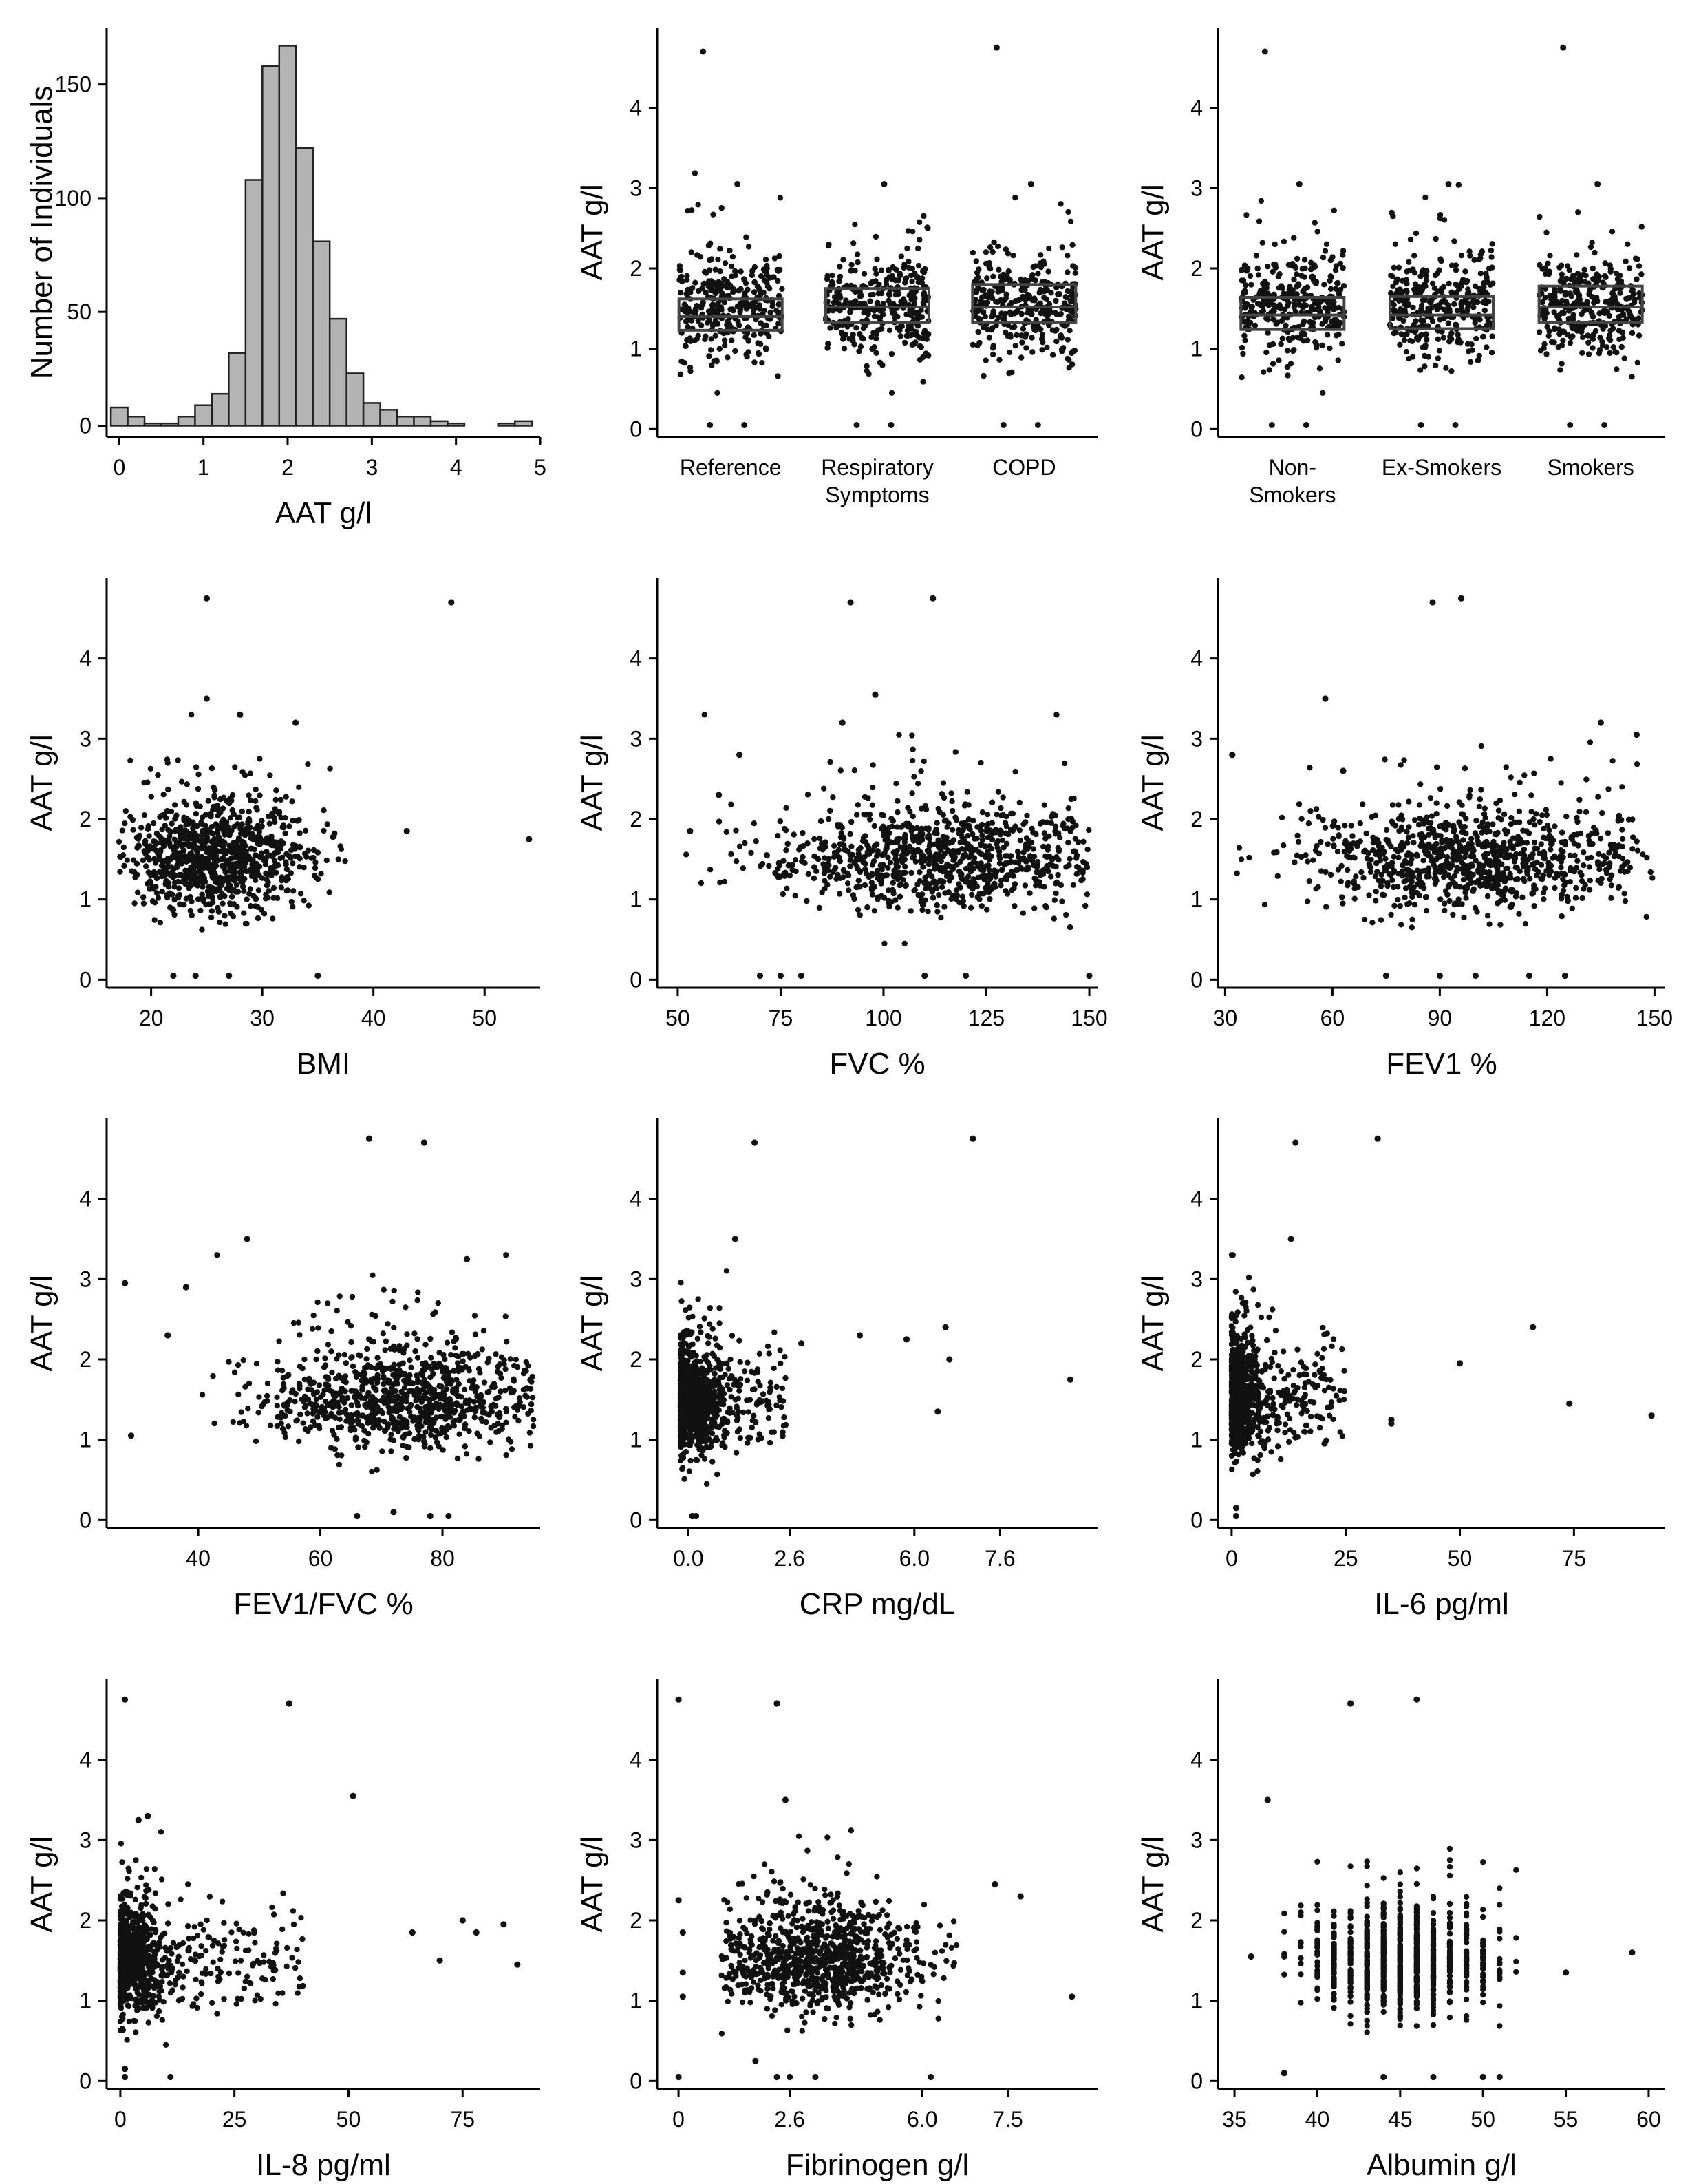 The height and width of the screenshot is (2184, 1701). I want to click on histogram-bar, so click(388, 418).